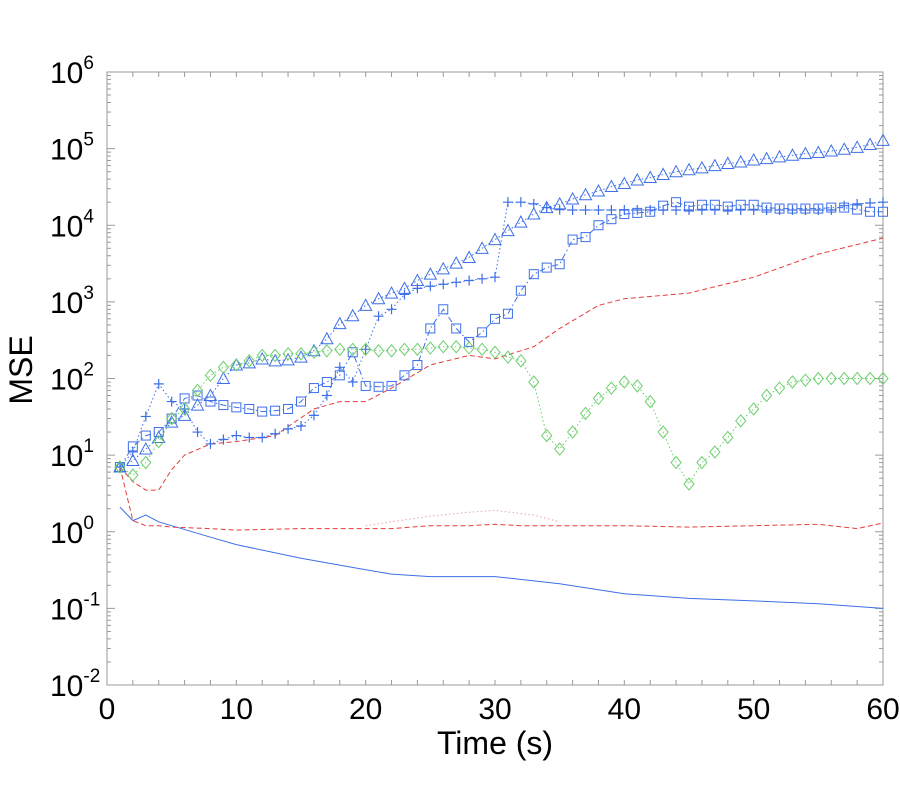 Image resolution: width=900 pixels, height=800 pixels. What do you see at coordinates (75, 684) in the screenshot?
I see `y-tick-label: 10⁻²` at bounding box center [75, 684].